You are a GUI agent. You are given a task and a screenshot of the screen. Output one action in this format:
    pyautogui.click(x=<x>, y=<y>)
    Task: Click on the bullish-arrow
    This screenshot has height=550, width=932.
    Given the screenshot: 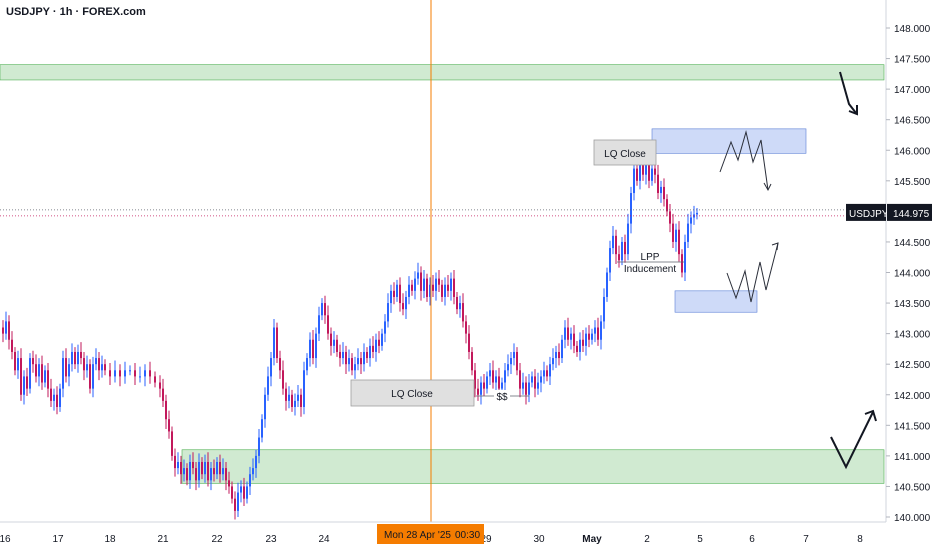 What is the action you would take?
    pyautogui.click(x=852, y=440)
    